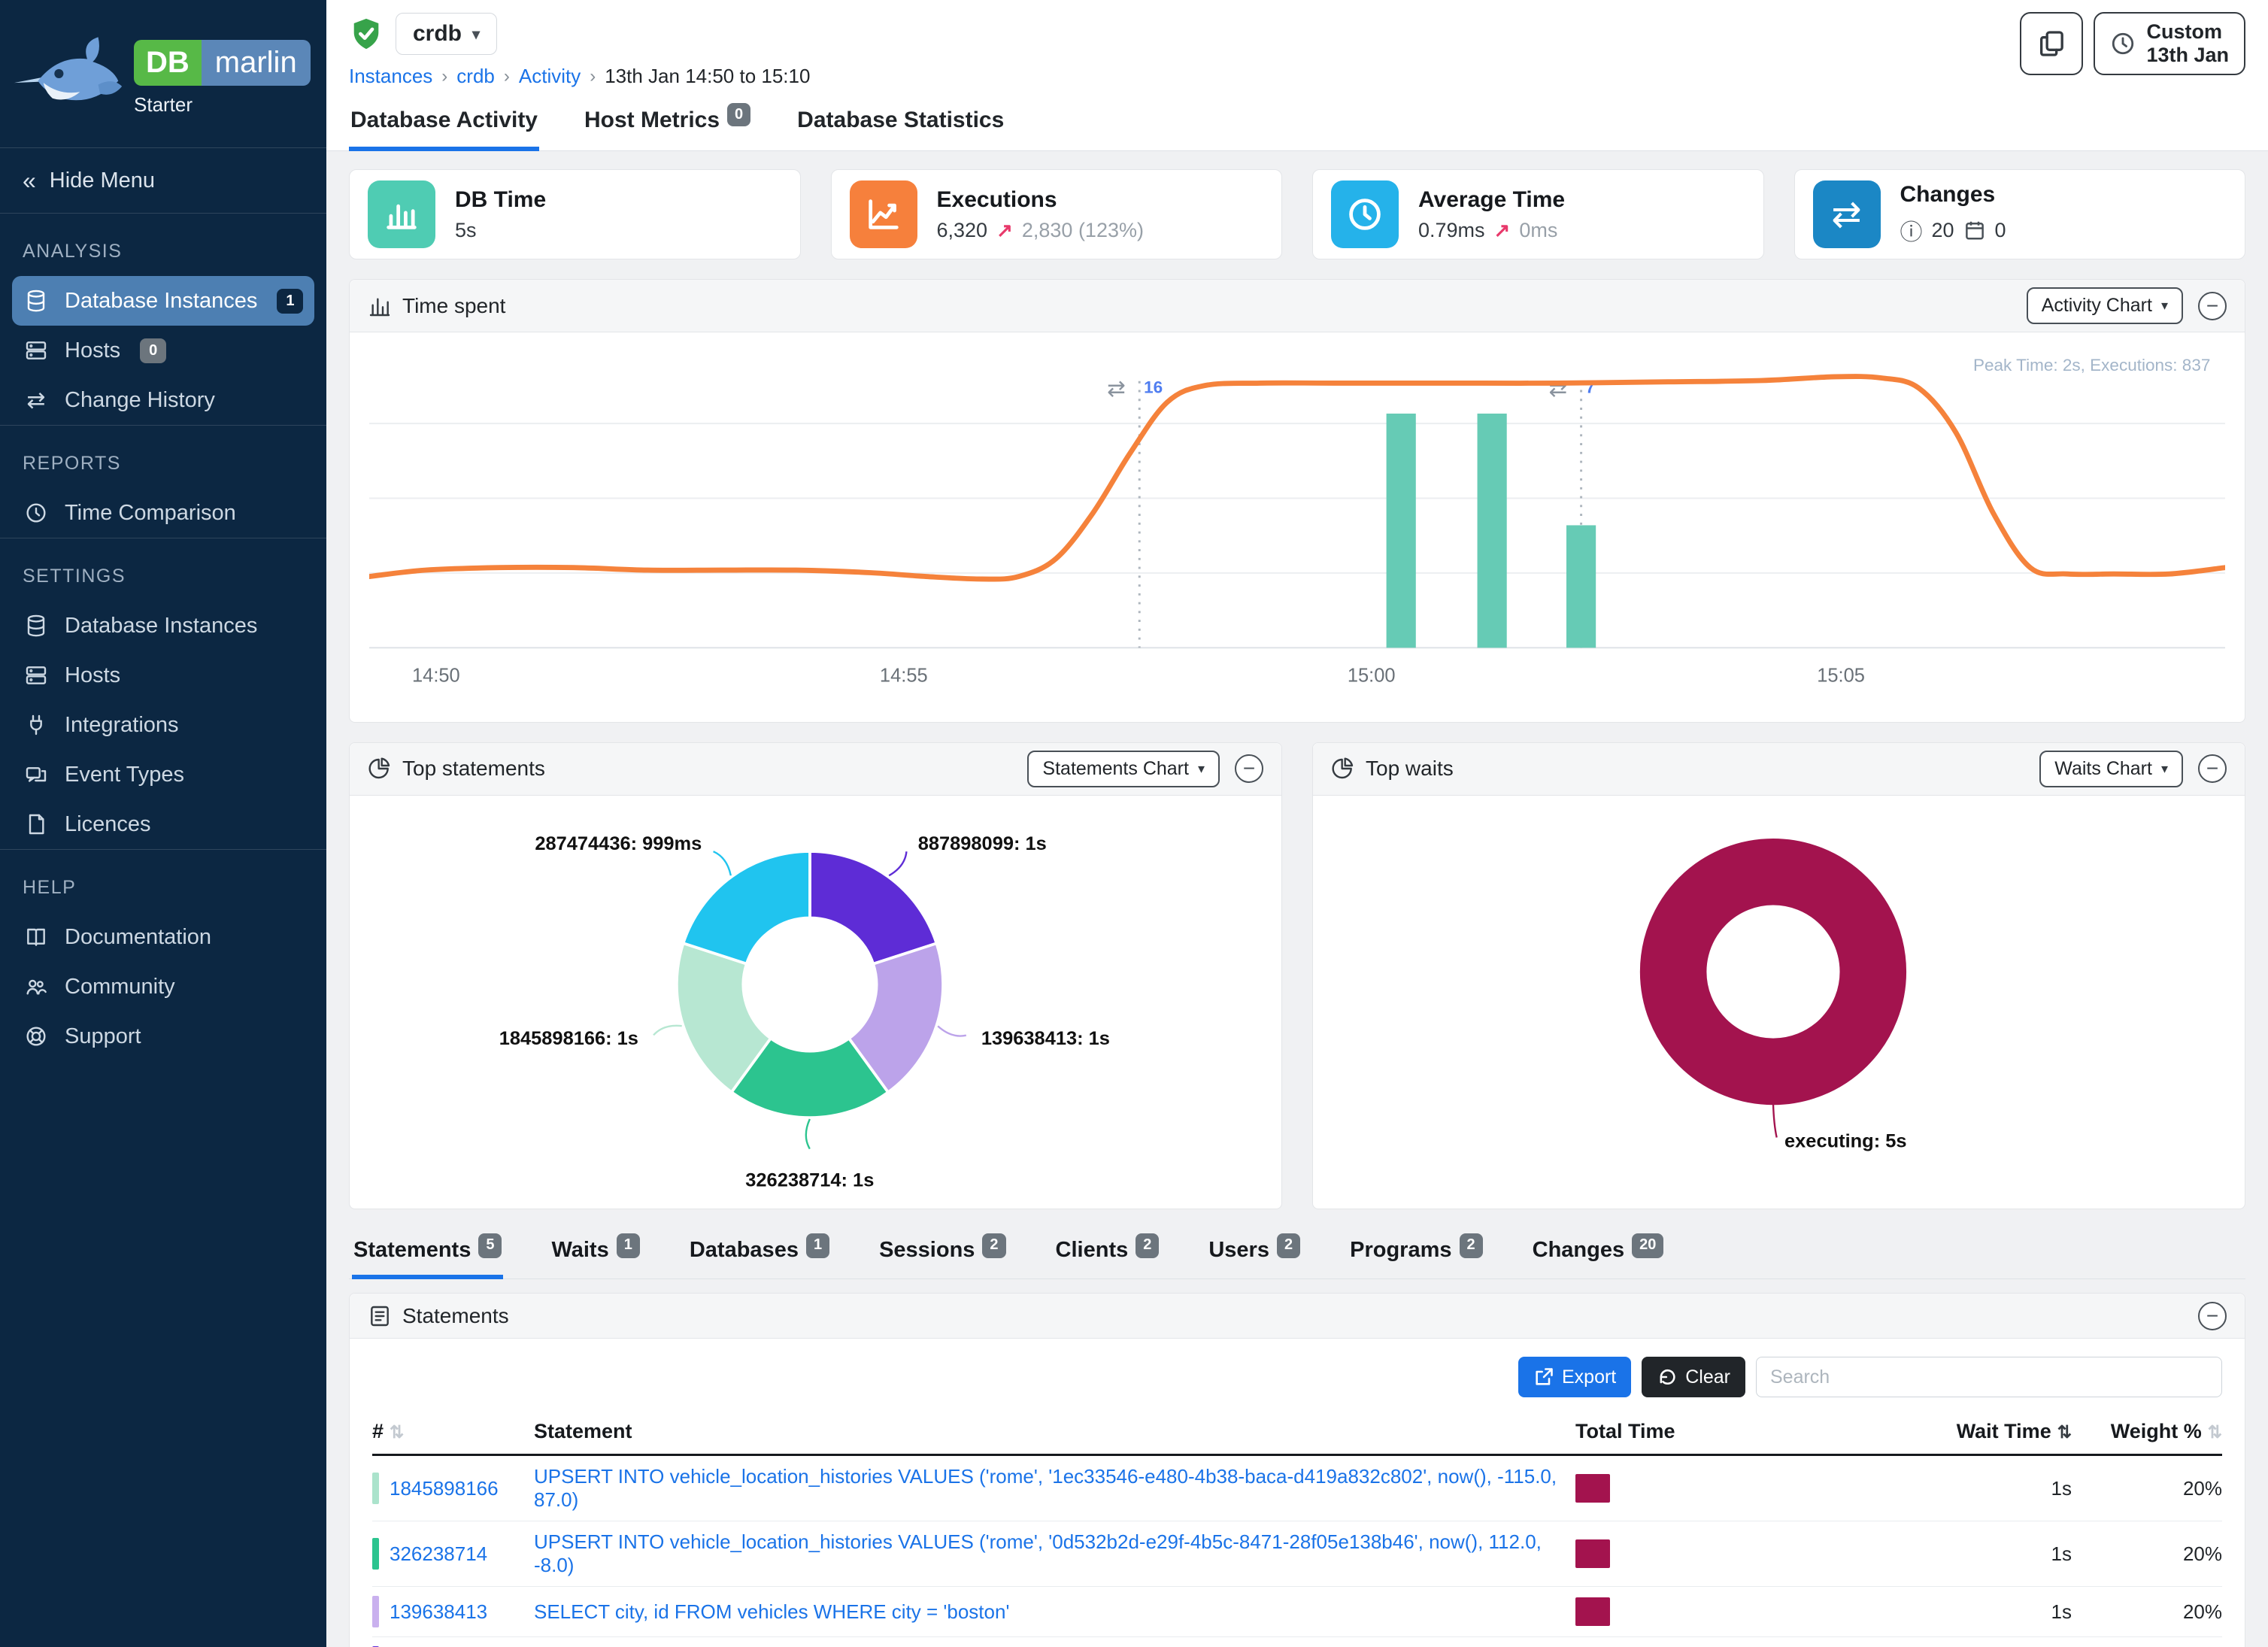 This screenshot has height=1647, width=2268. I want to click on tab-clients: Clients 2, so click(1107, 1255).